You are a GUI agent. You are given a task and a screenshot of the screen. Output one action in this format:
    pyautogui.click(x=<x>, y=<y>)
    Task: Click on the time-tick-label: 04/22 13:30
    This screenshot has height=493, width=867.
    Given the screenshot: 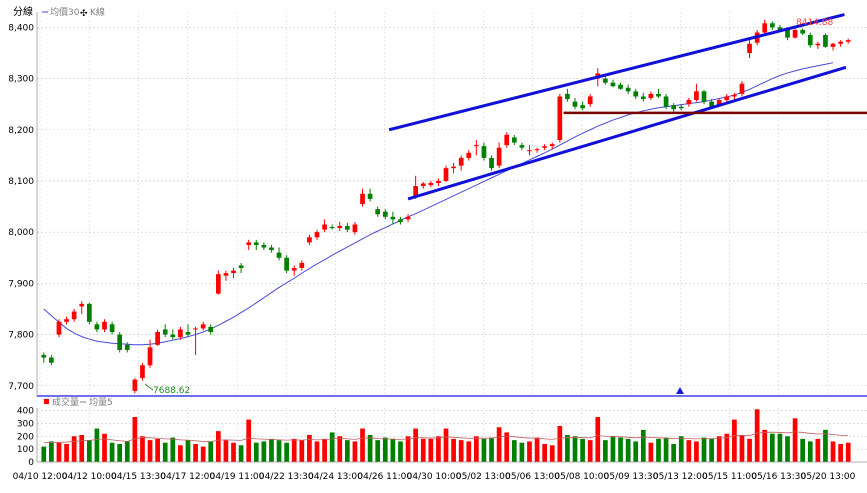 What is the action you would take?
    pyautogui.click(x=286, y=477)
    